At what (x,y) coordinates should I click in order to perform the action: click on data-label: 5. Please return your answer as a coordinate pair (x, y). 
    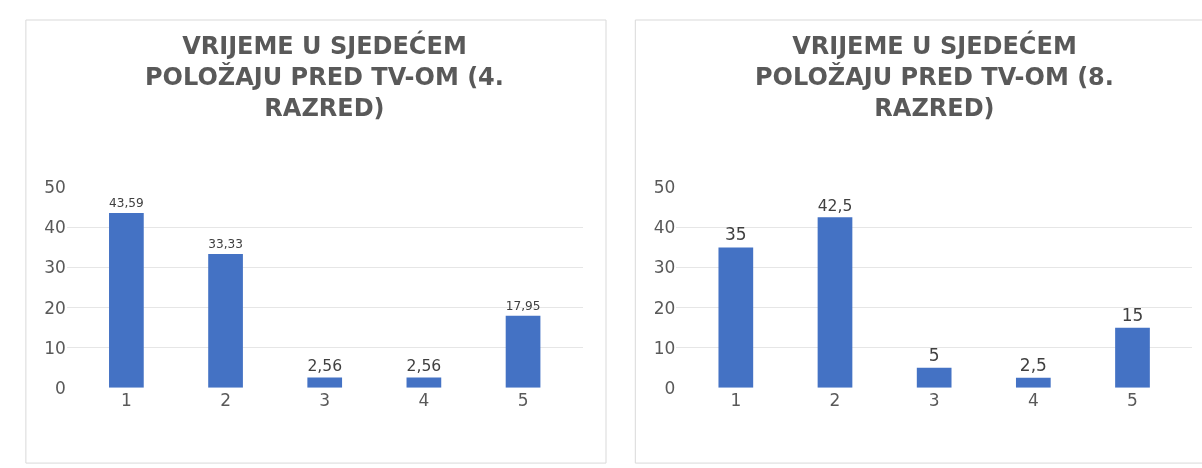
    Looking at the image, I should click on (934, 354).